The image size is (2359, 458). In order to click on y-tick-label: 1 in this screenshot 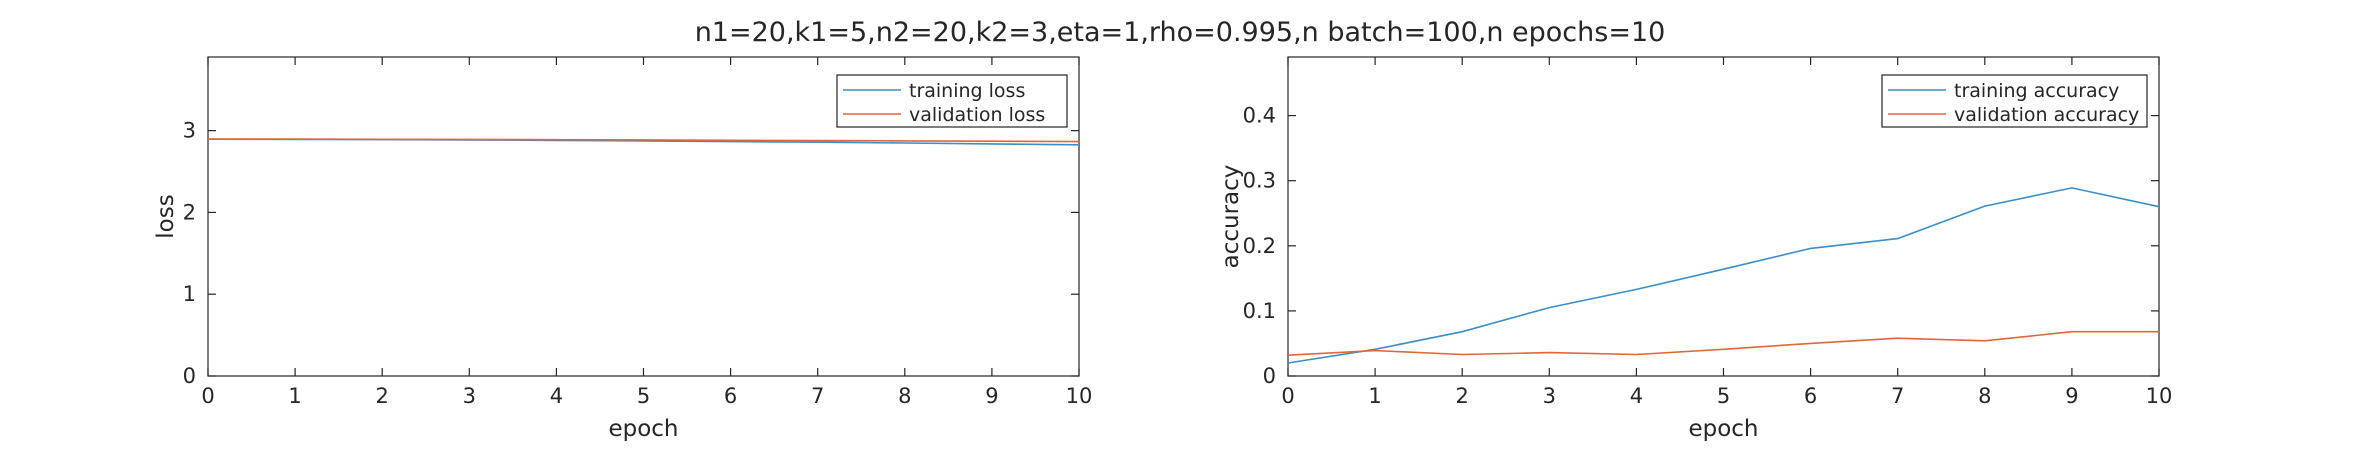, I will do `click(189, 294)`.